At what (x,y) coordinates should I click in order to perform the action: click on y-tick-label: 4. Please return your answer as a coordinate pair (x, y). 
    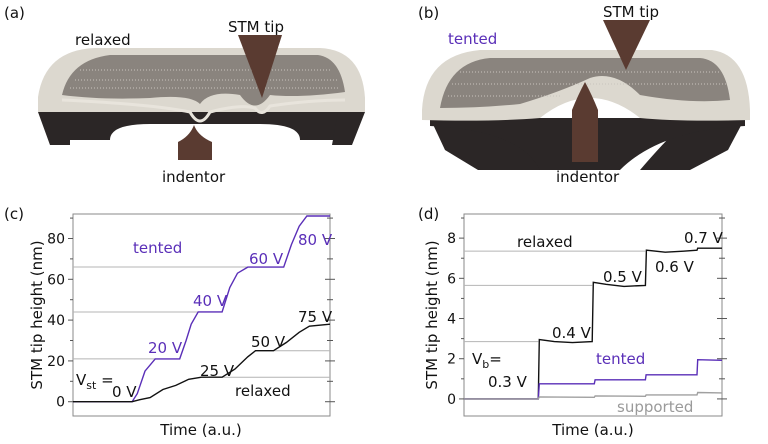
    Looking at the image, I should click on (451, 320).